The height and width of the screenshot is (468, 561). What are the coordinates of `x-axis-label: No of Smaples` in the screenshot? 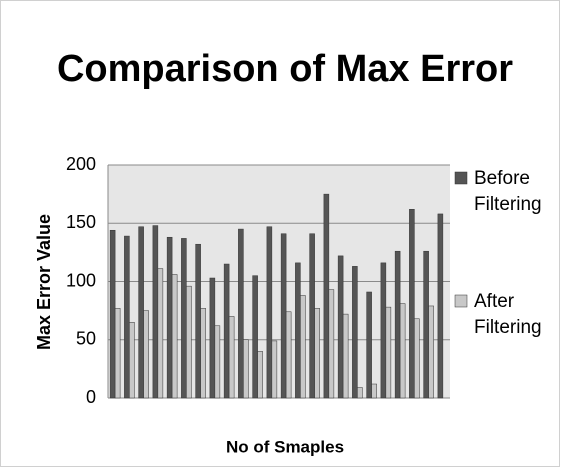 It's located at (285, 446).